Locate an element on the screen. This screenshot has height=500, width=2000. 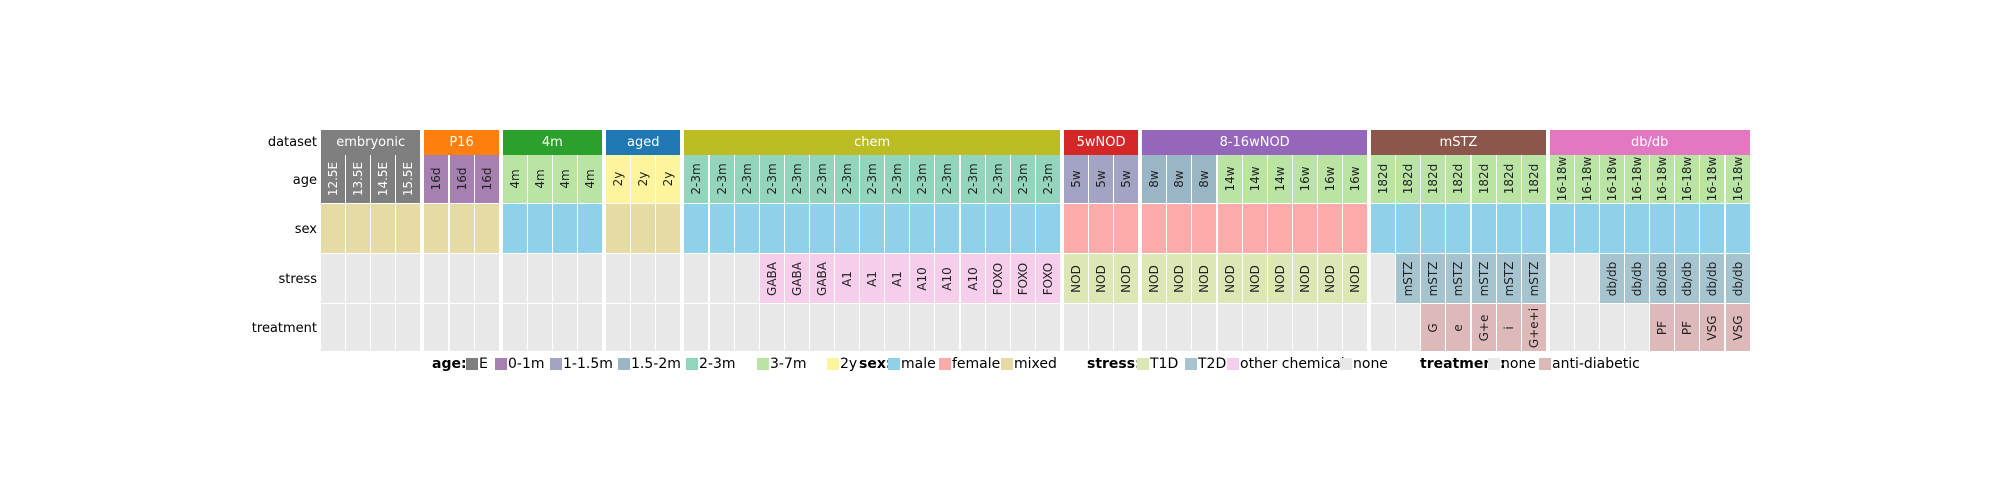
stress-label: mSTZ is located at coordinates (1533, 278).